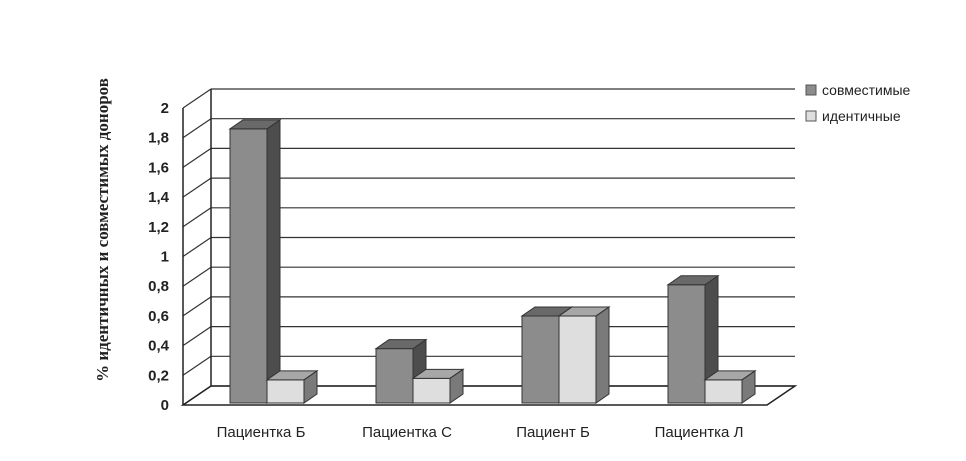 This screenshot has width=966, height=461. Describe the element at coordinates (158, 167) in the screenshot. I see `y-tick-label: 1,6` at that location.